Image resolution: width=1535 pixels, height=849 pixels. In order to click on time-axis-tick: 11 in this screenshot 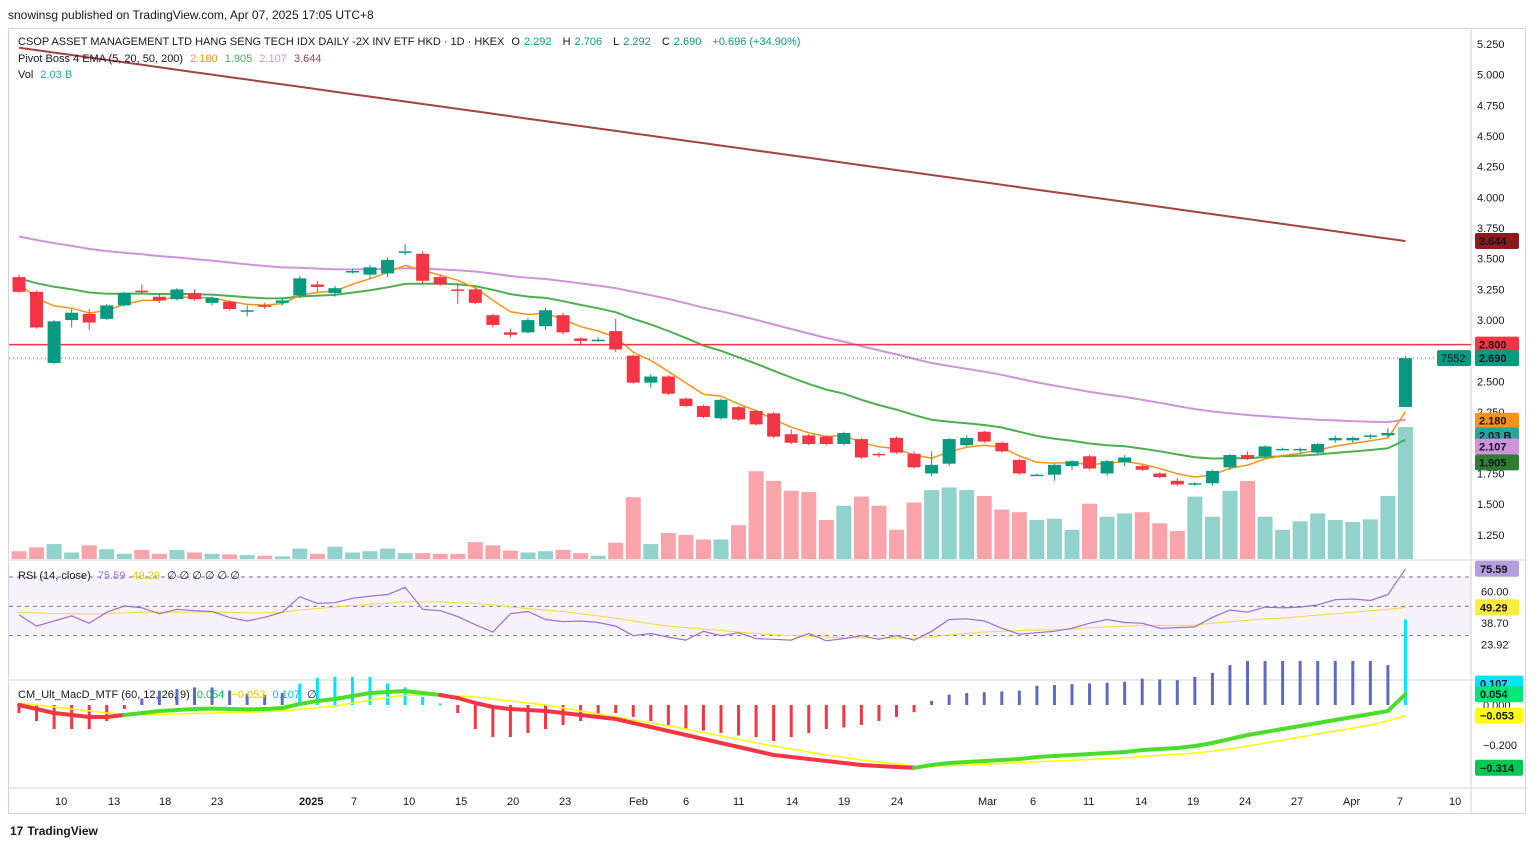, I will do `click(738, 802)`.